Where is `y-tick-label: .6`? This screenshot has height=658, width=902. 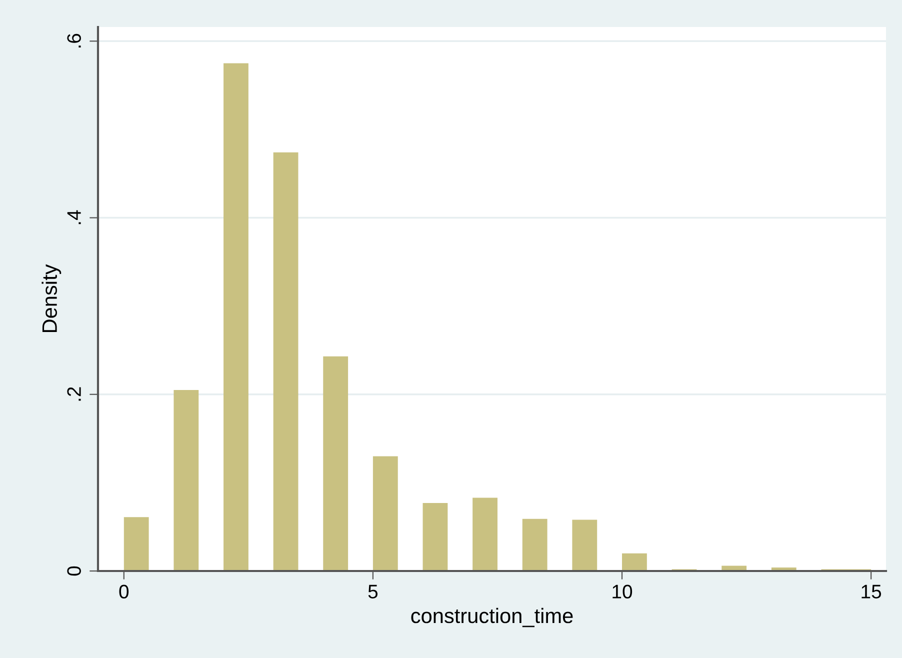 y-tick-label: .6 is located at coordinates (74, 41).